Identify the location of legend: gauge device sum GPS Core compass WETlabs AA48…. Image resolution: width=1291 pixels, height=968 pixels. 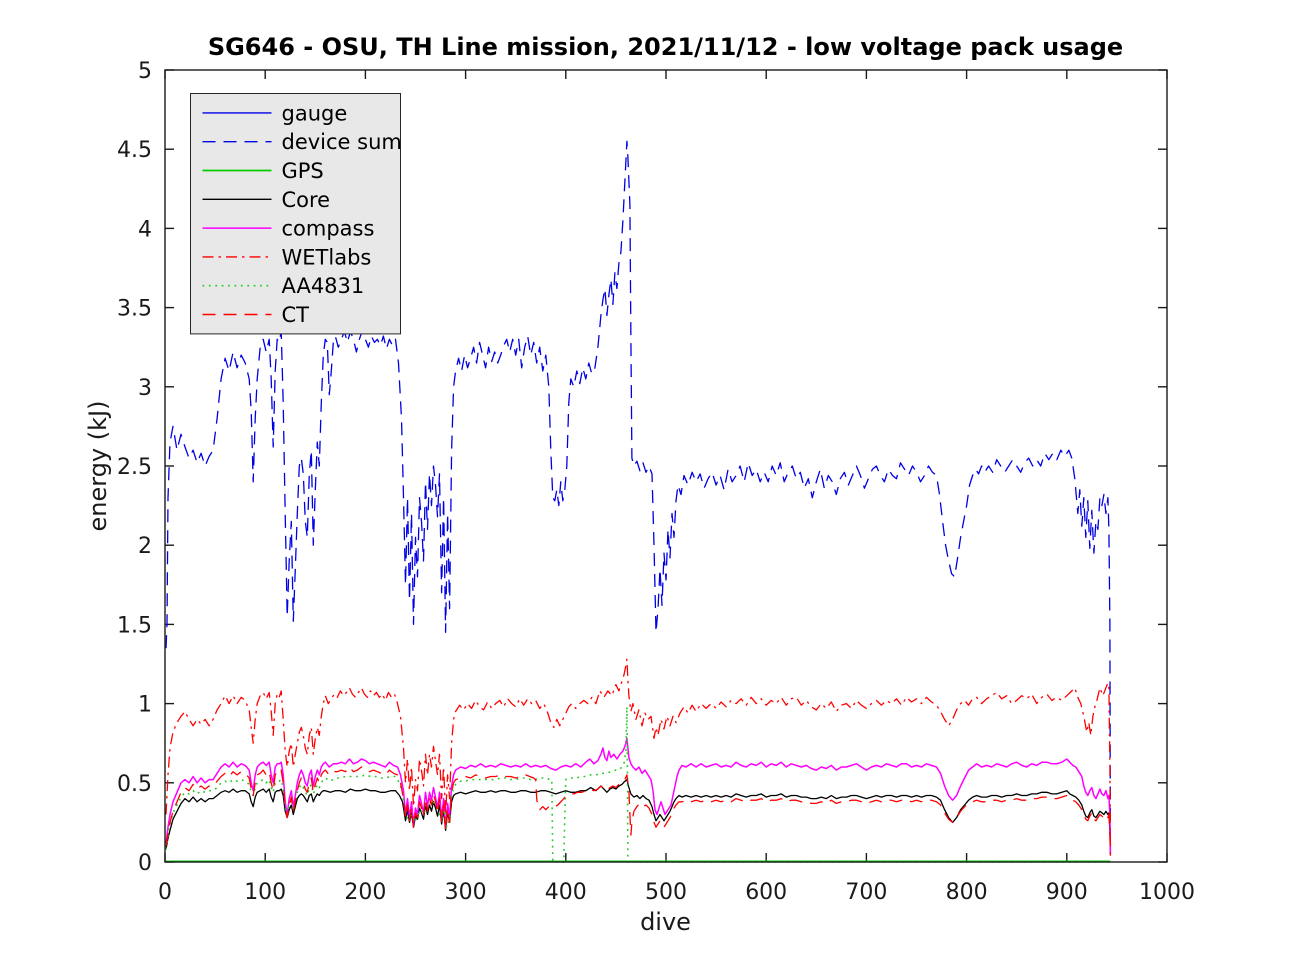
(296, 214).